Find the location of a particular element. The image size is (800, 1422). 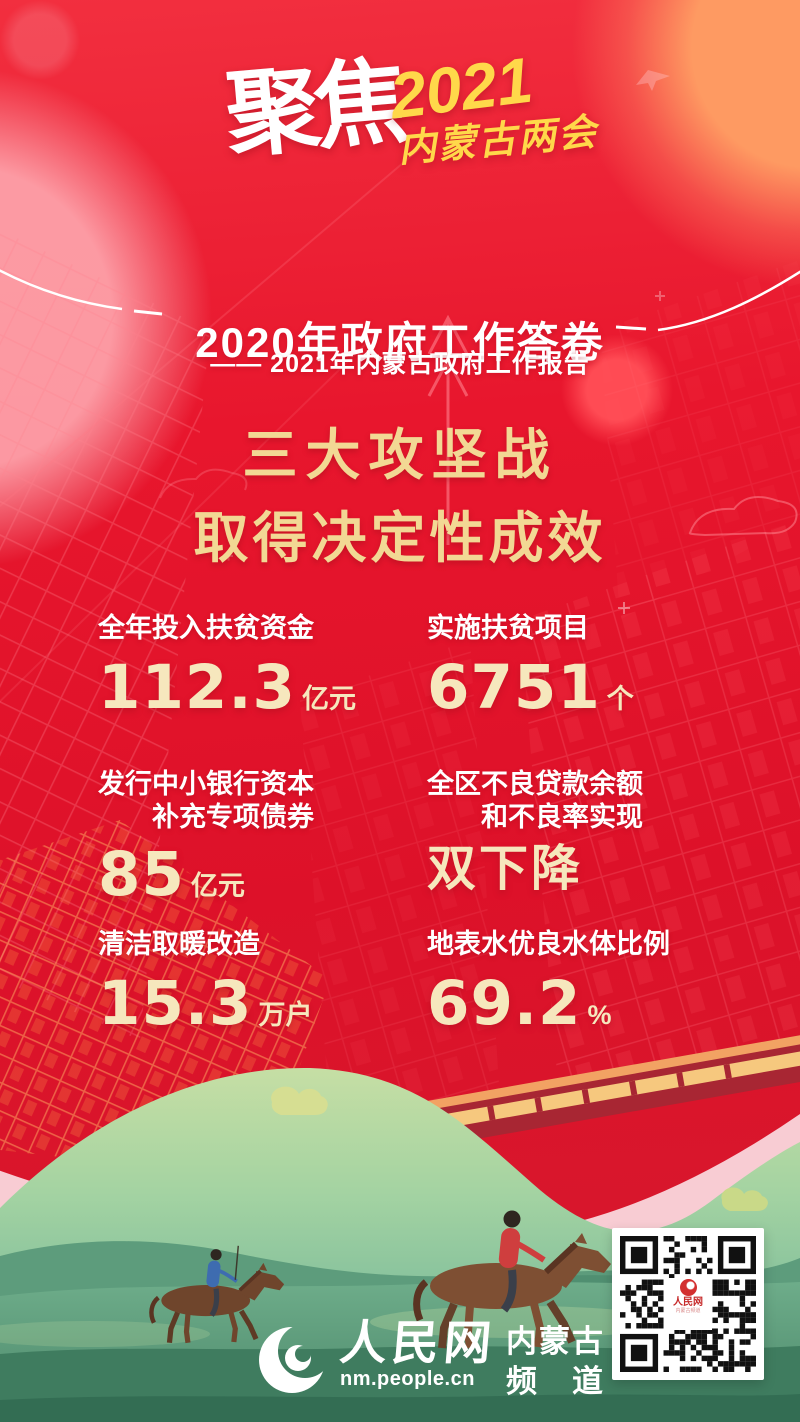

footer-brand: 人民网 nm.people.cn 内蒙古 频 道 is located at coordinates (430, 1359).